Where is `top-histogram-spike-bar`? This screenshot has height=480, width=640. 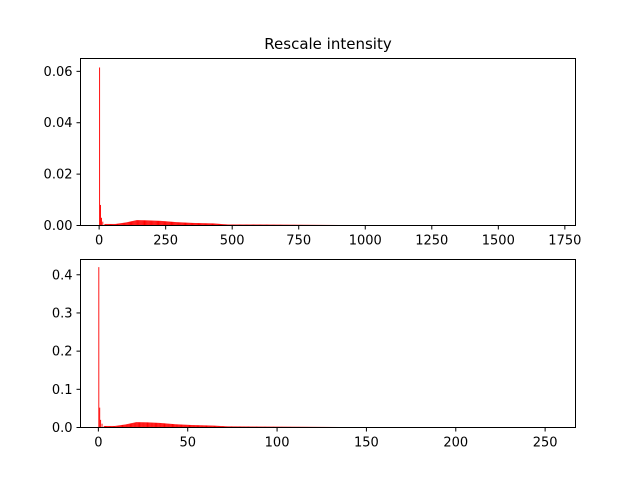
top-histogram-spike-bar is located at coordinates (100, 146).